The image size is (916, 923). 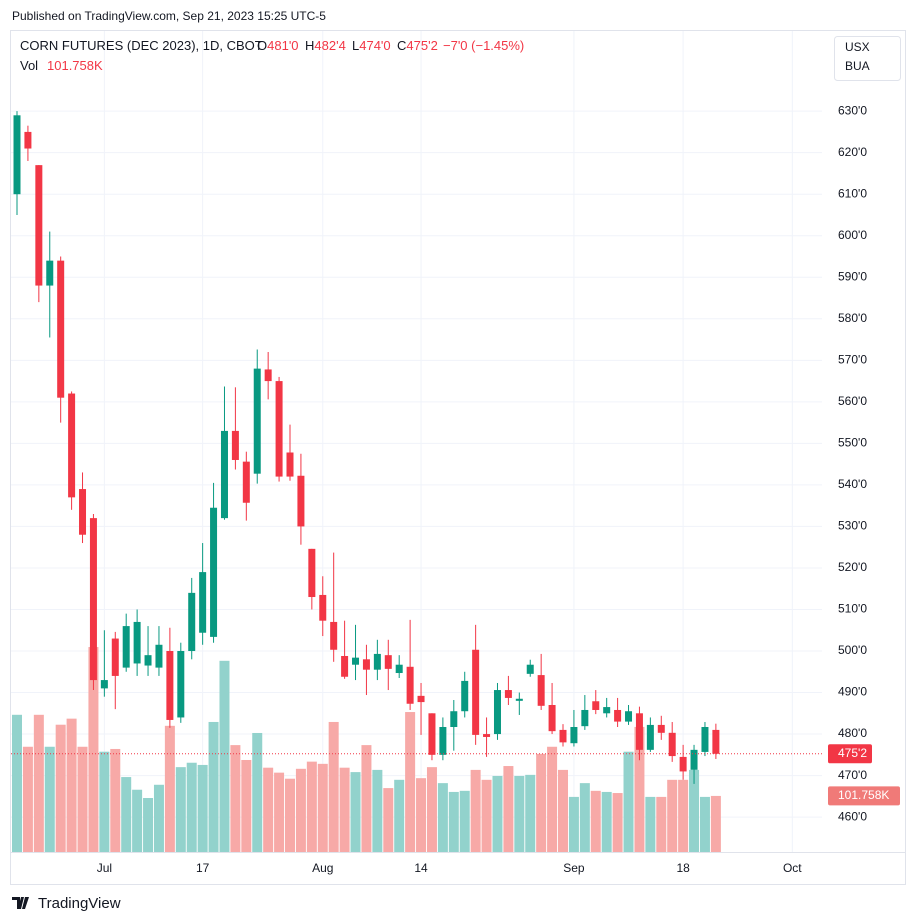 I want to click on y-tick-label: 530'0, so click(x=852, y=526).